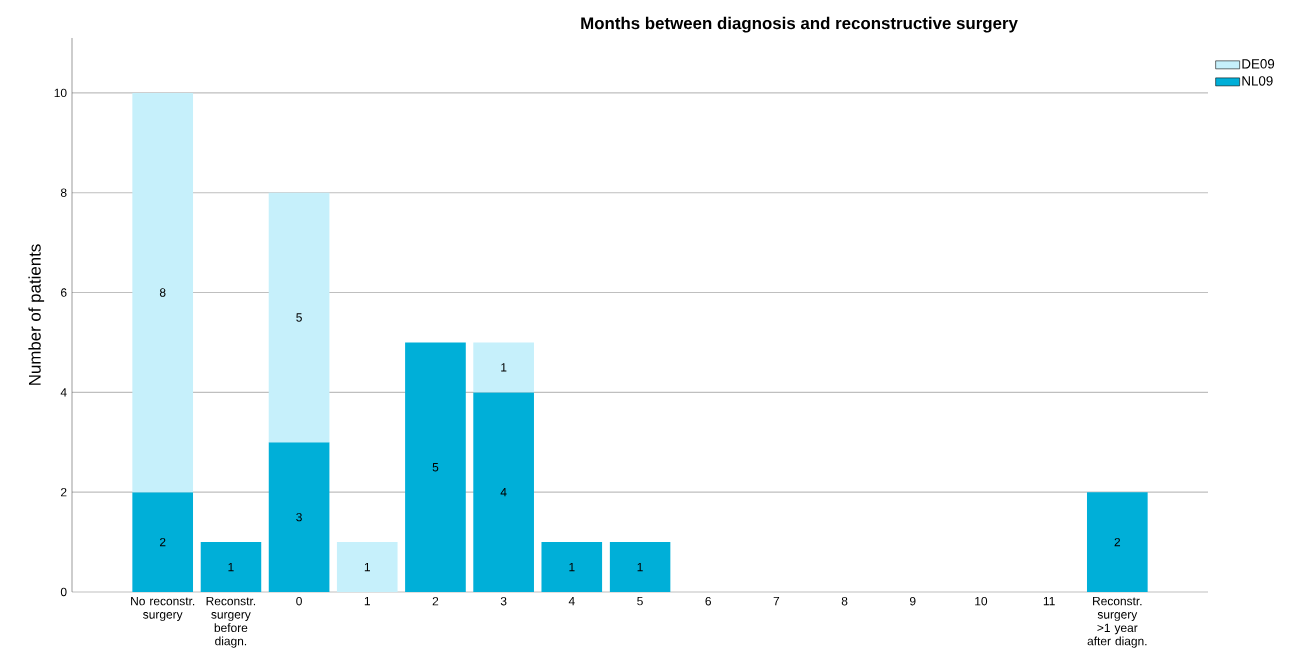  What do you see at coordinates (640, 601) in the screenshot?
I see `x-tick-label: 5` at bounding box center [640, 601].